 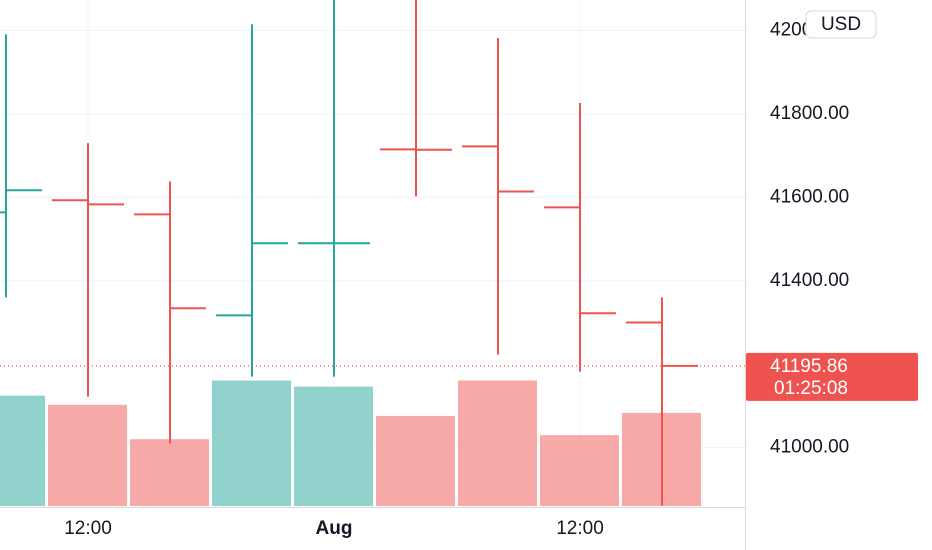 What do you see at coordinates (334, 528) in the screenshot?
I see `x-tick-label: Aug` at bounding box center [334, 528].